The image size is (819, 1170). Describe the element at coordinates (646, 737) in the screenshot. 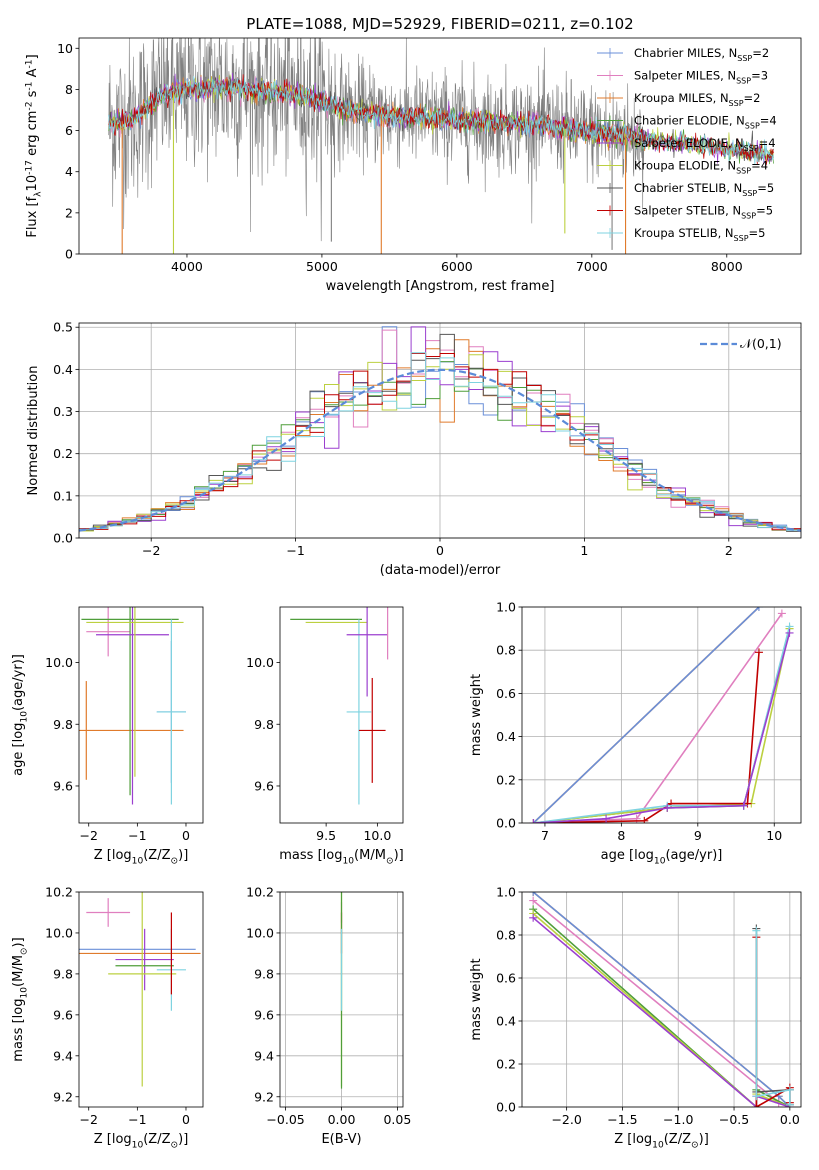

I see `weight-line-salpeter-stelib` at that location.